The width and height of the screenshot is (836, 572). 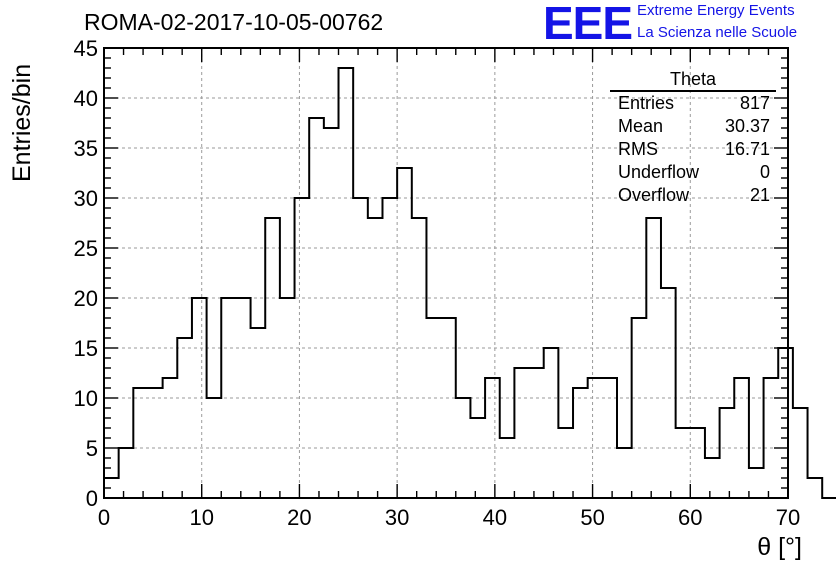 I want to click on eee-logo: EEE, so click(x=588, y=24).